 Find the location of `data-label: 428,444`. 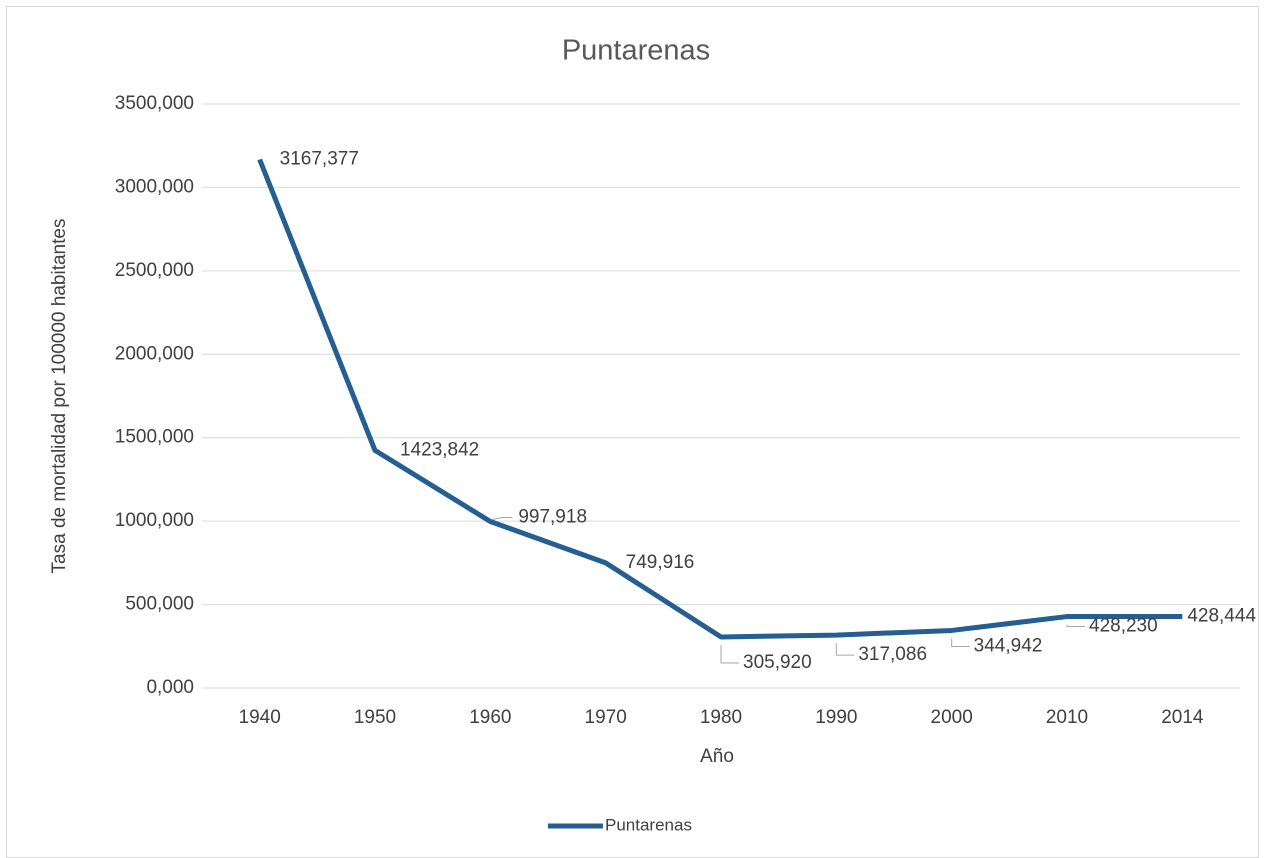

data-label: 428,444 is located at coordinates (1221, 616).